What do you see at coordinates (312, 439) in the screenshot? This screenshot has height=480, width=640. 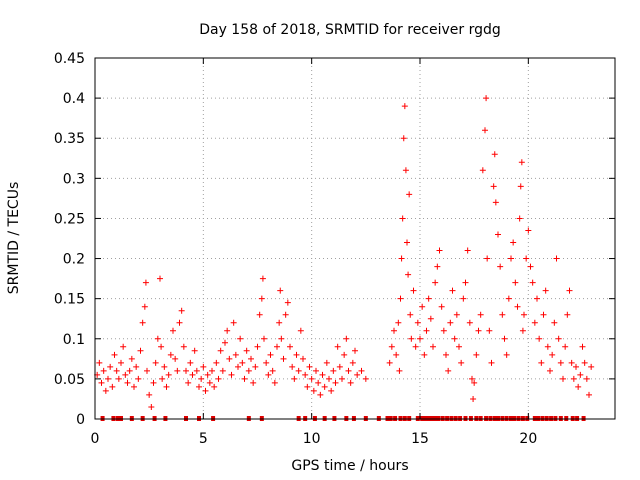 I see `x-tick-label: 10` at bounding box center [312, 439].